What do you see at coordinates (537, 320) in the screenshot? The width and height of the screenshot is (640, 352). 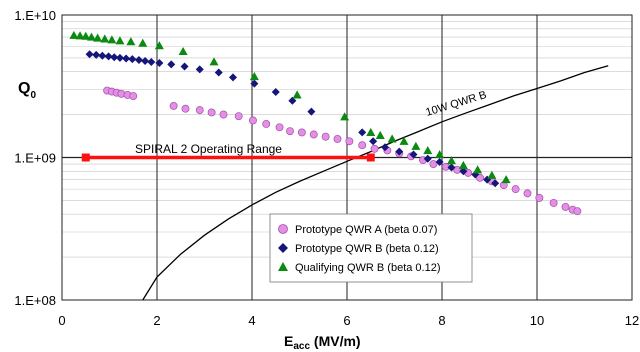 I see `x-tick-label: 10` at bounding box center [537, 320].